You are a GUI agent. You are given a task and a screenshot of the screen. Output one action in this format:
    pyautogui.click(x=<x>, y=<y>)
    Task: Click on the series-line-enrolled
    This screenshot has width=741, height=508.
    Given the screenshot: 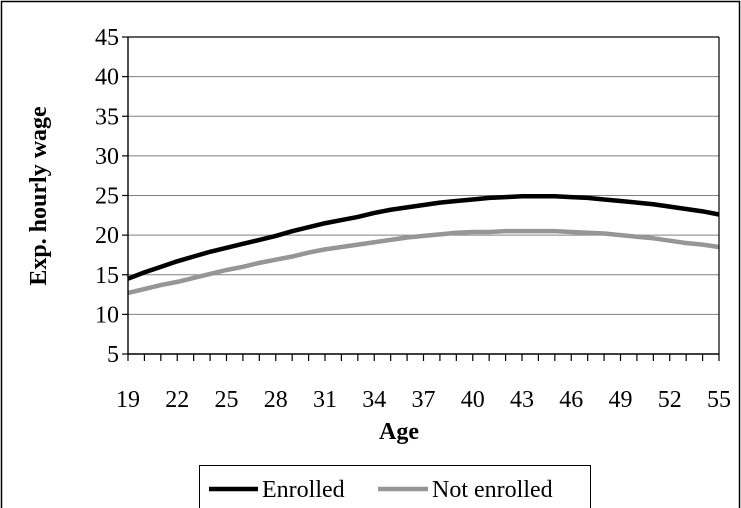 What is the action you would take?
    pyautogui.click(x=423, y=237)
    